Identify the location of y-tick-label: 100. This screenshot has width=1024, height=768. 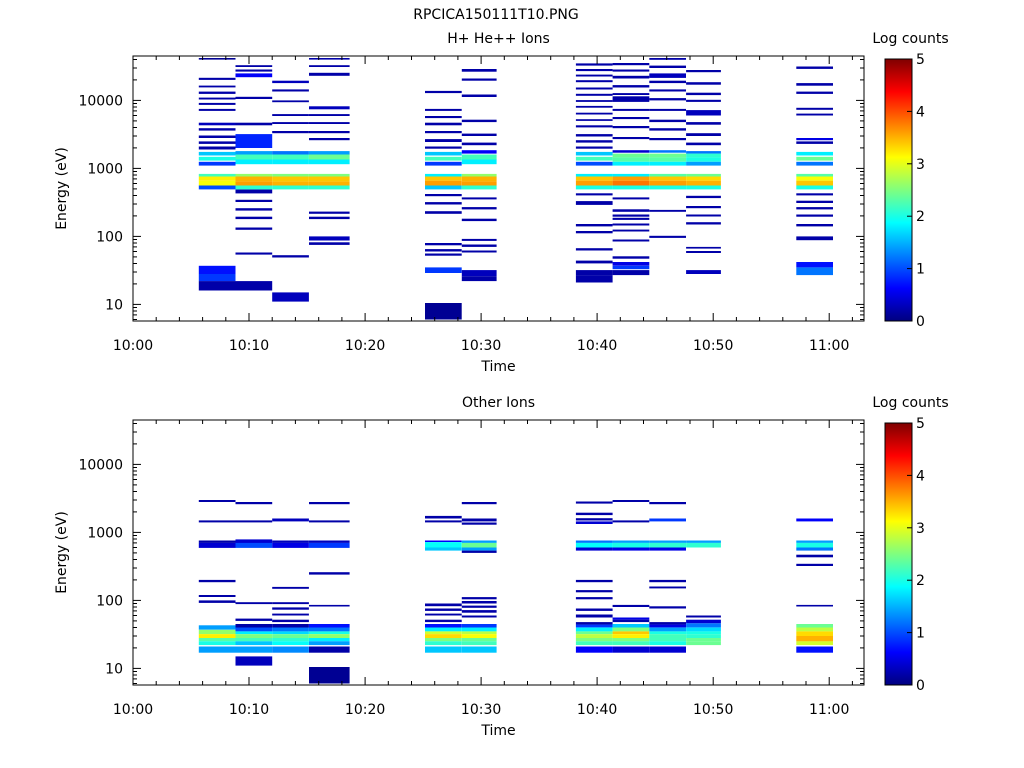
(109, 237).